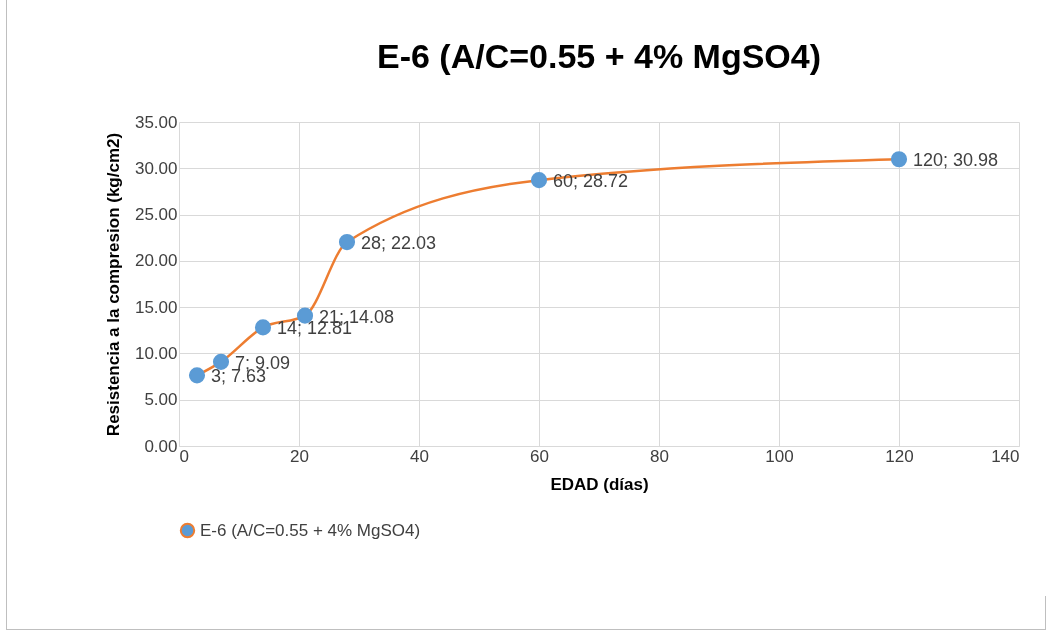  I want to click on y-tick-label: 20.00, so click(156, 261).